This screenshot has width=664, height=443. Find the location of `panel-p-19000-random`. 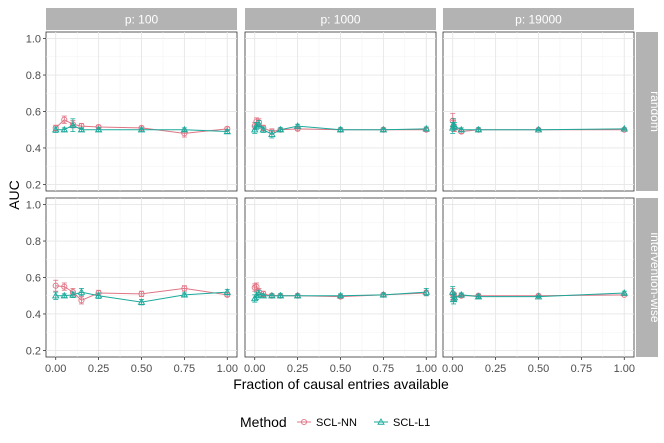

panel-p-19000-random is located at coordinates (538, 111).